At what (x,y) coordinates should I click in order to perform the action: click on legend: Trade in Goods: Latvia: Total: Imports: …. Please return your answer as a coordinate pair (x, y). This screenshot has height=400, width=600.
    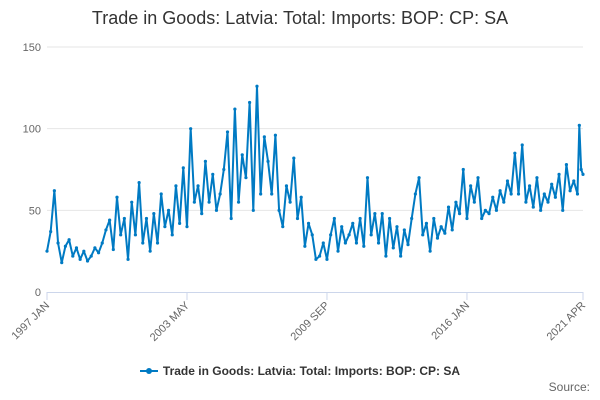
    Looking at the image, I should click on (300, 371).